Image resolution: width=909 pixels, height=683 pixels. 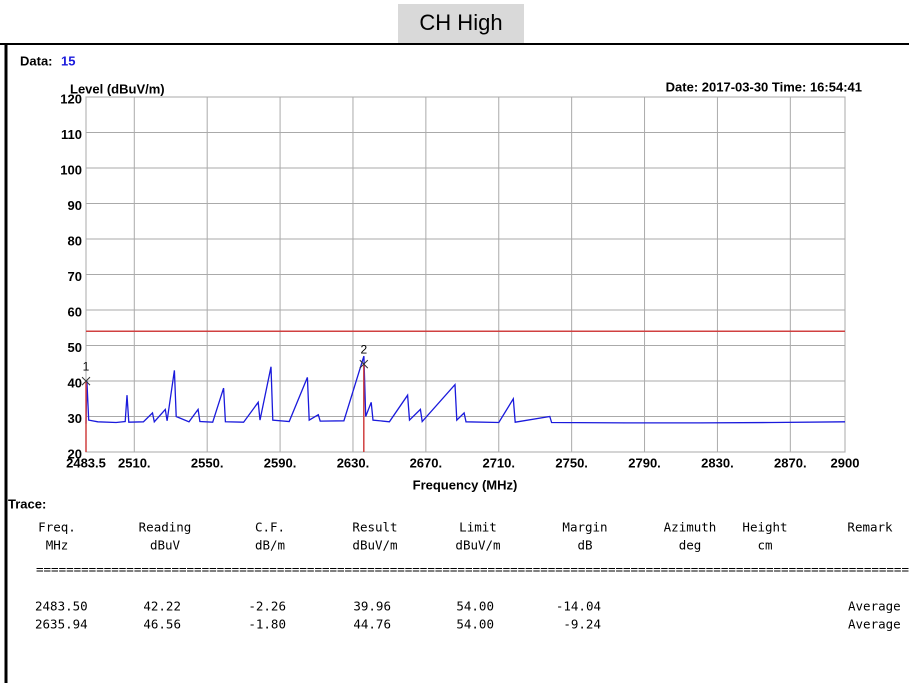 What do you see at coordinates (644, 462) in the screenshot?
I see `x-tick-label: 2790.` at bounding box center [644, 462].